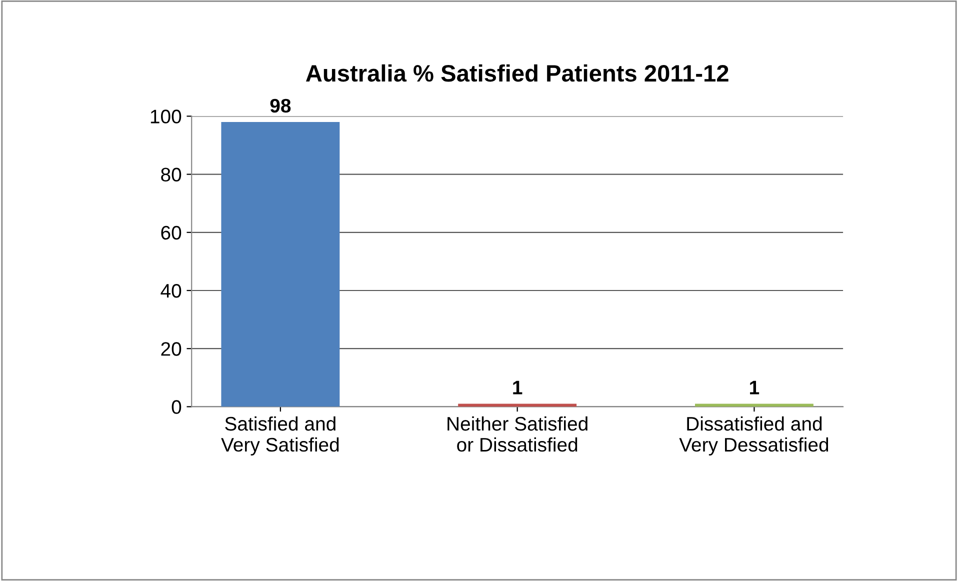 This screenshot has width=958, height=581. What do you see at coordinates (518, 434) in the screenshot?
I see `x-tick-label: Neither Satisfied or Dissatisfied` at bounding box center [518, 434].